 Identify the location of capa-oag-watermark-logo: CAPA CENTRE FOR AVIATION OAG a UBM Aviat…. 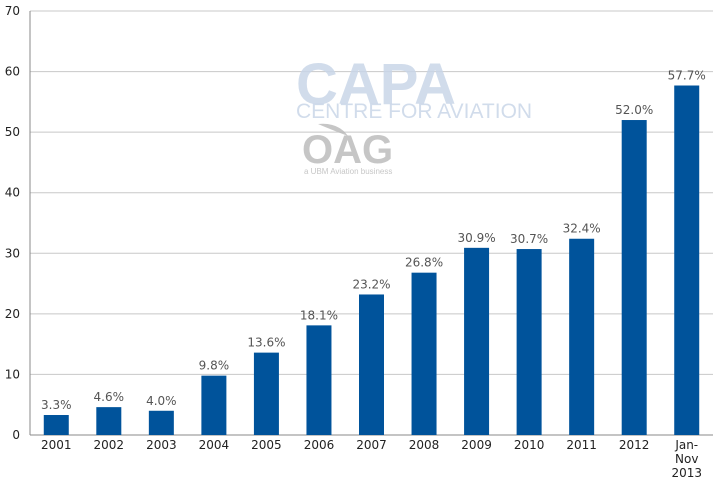
(414, 114).